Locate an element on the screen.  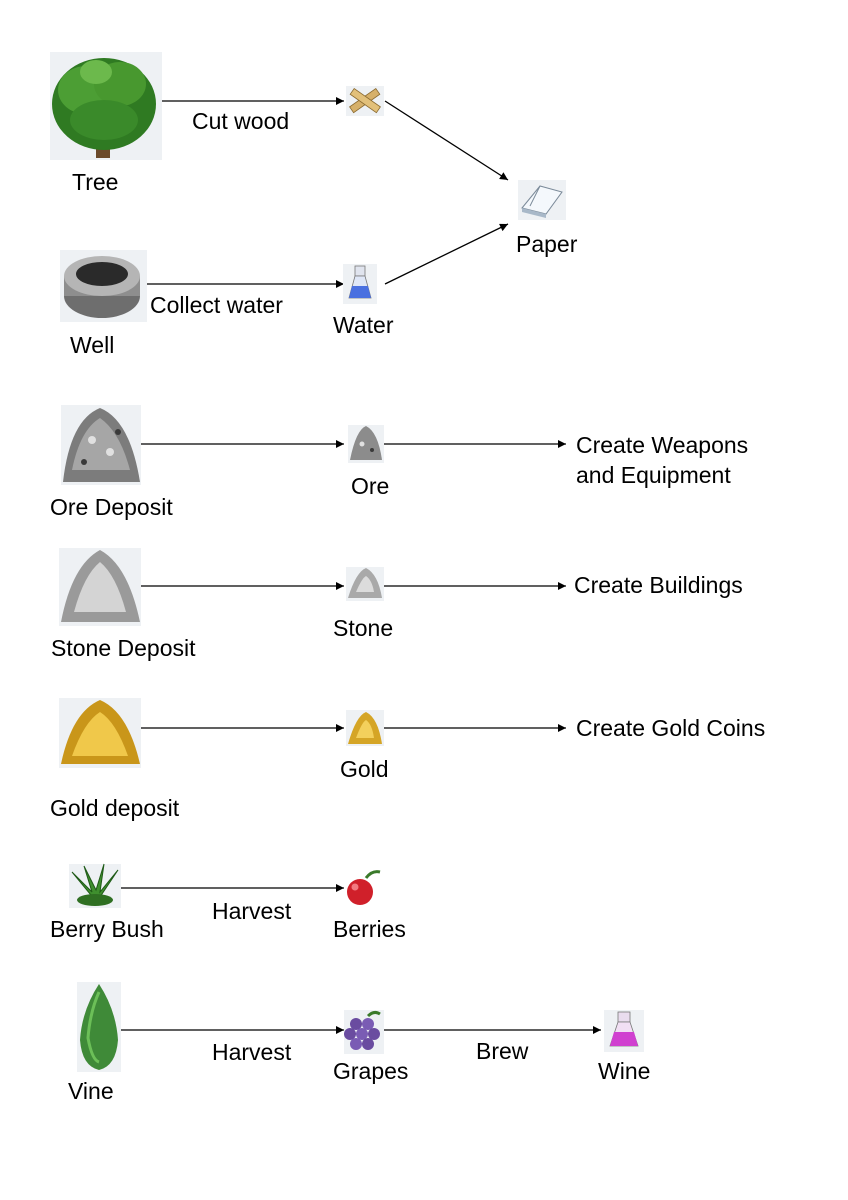
well-icon is located at coordinates (103, 286).